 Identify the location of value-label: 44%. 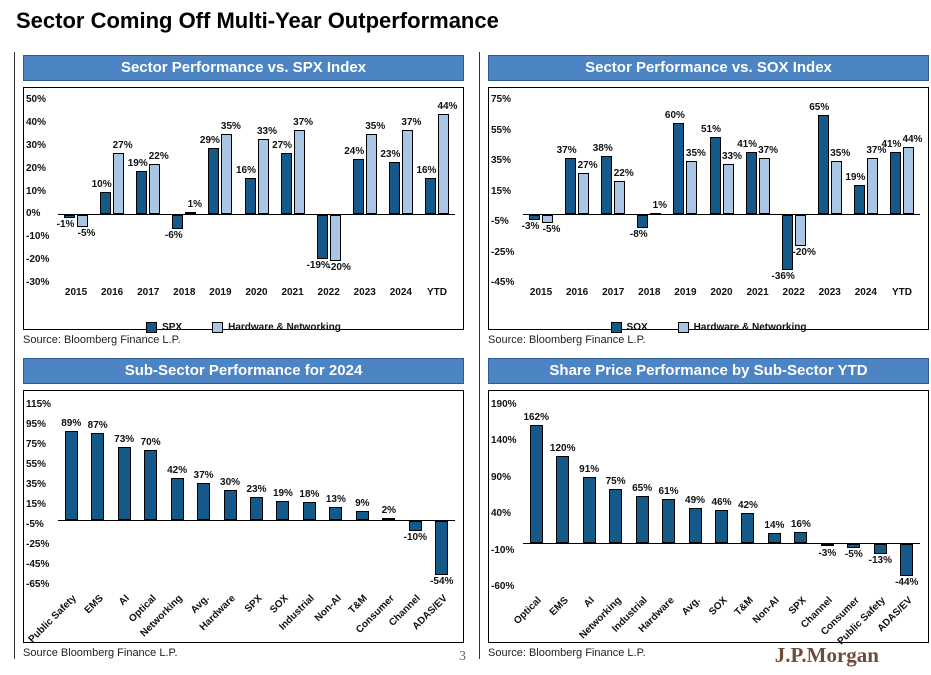
(447, 106).